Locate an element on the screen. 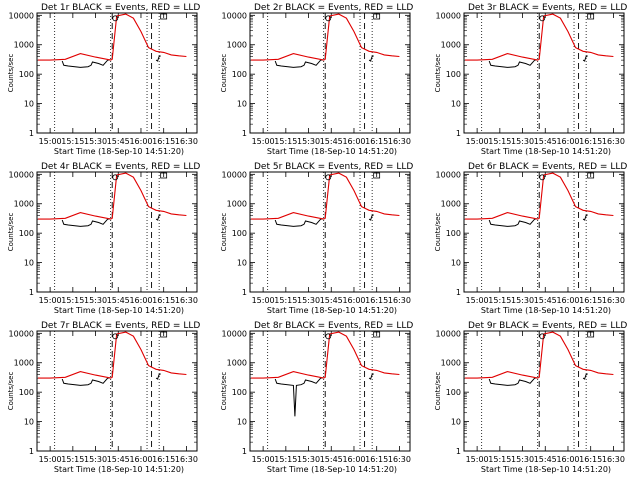 Image resolution: width=640 pixels, height=480 pixels. panel-title: Det 1r BLACK = Events, RED = LLD is located at coordinates (120, 8).